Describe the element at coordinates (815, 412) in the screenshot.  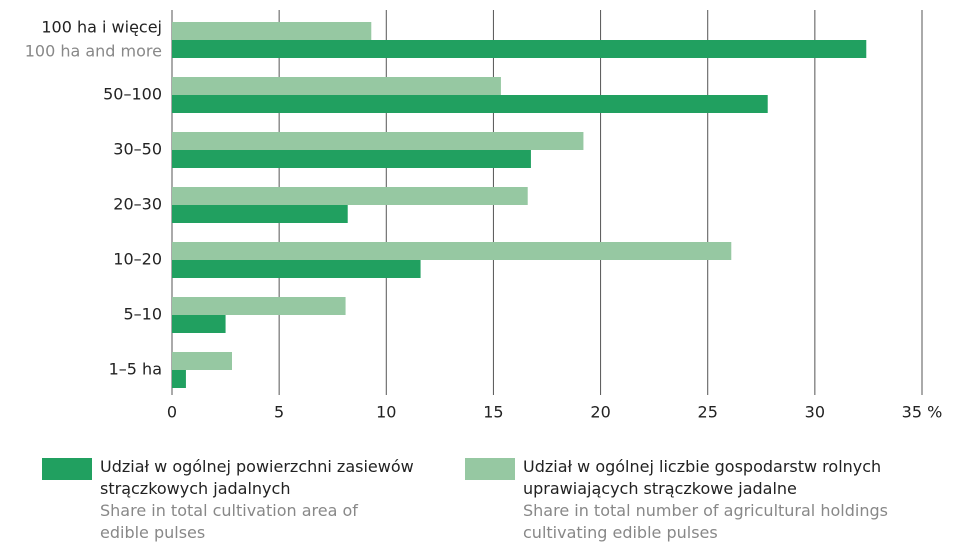
I see `x-tick-label: 30` at that location.